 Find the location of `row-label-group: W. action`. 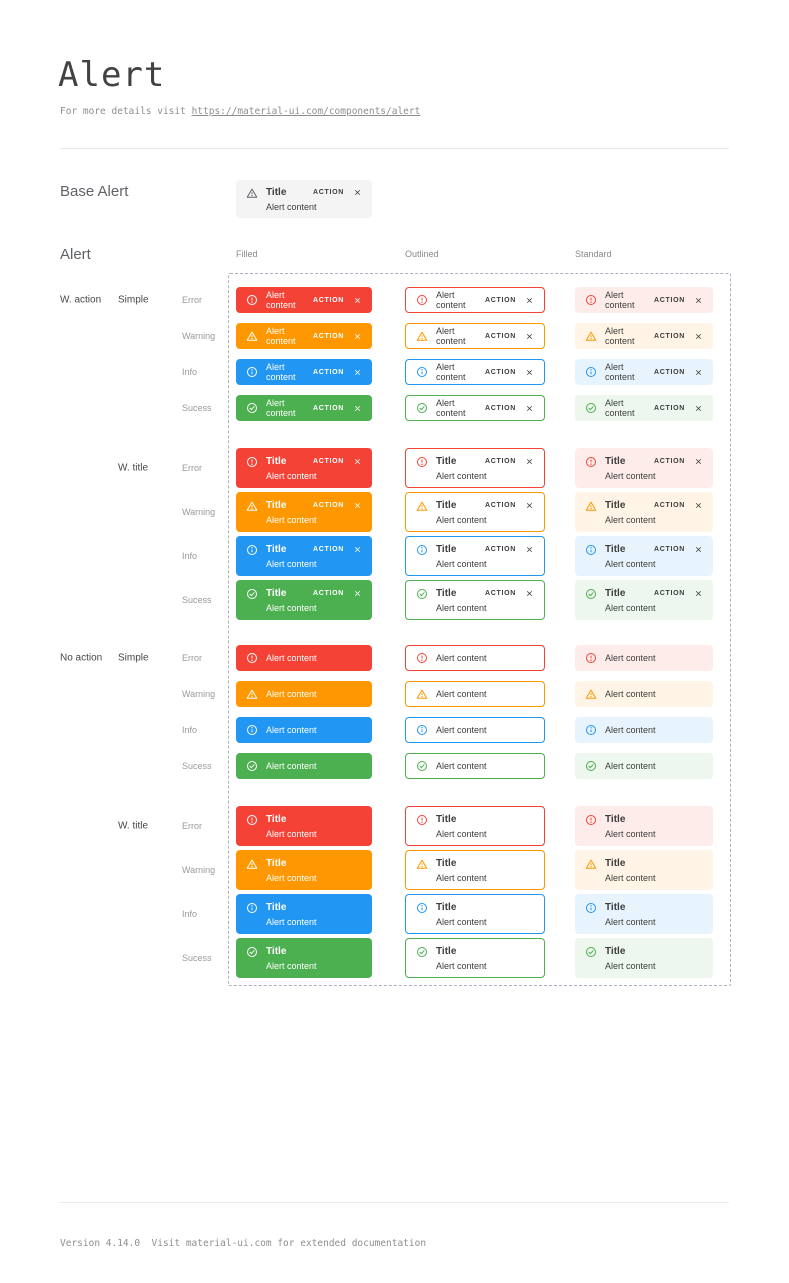

row-label-group: W. action is located at coordinates (81, 300).